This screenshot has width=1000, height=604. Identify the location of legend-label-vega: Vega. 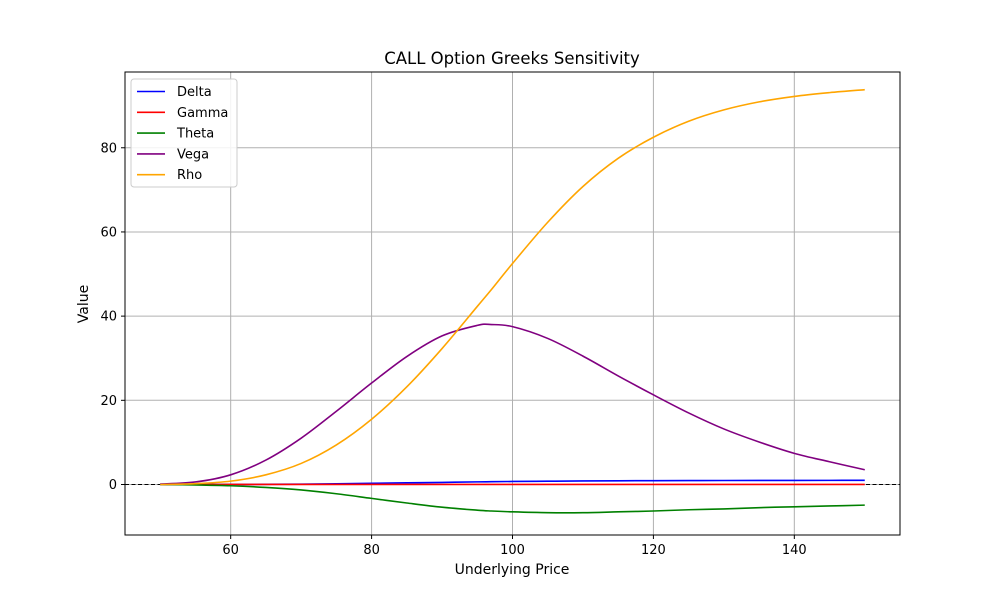
(193, 154).